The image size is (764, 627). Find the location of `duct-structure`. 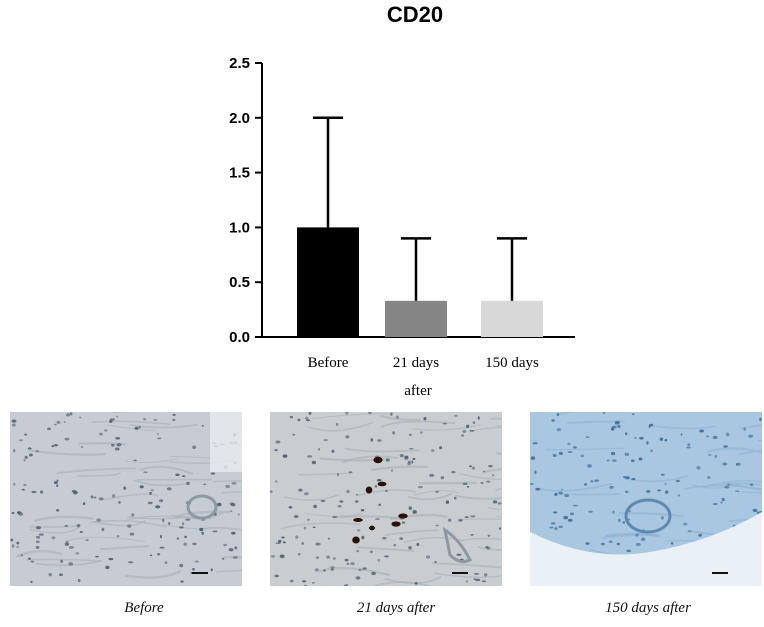

duct-structure is located at coordinates (457, 545).